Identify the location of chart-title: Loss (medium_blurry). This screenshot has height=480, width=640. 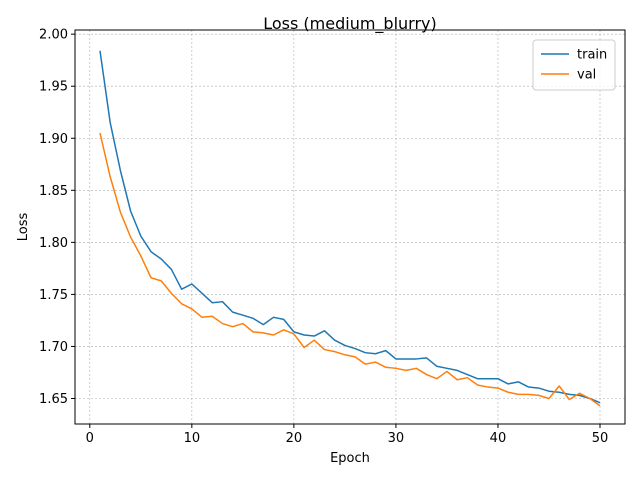
(350, 24).